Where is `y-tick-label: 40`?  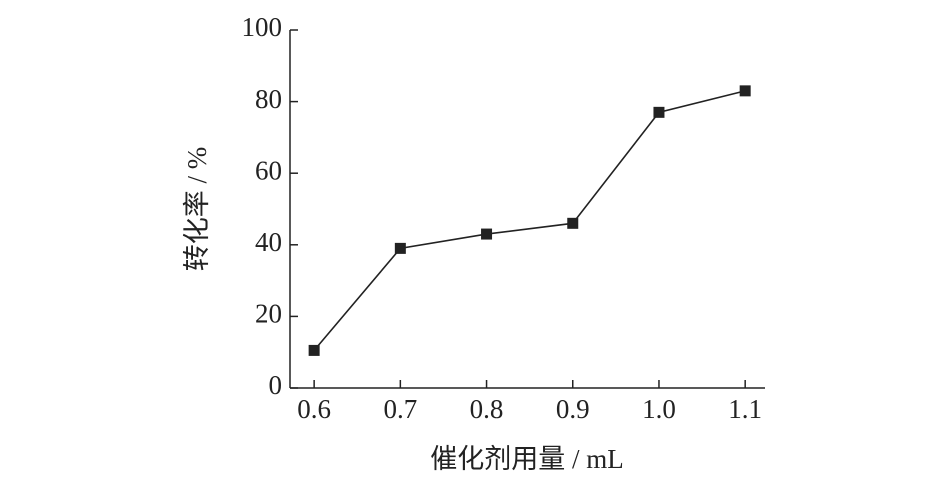
y-tick-label: 40 is located at coordinates (268, 242).